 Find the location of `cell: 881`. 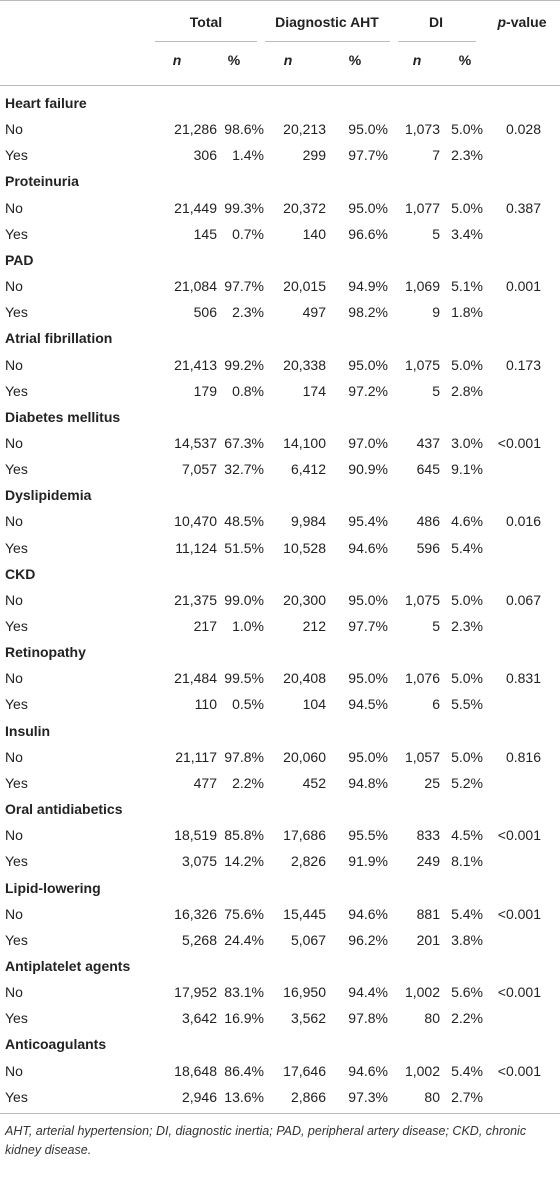

cell: 881 is located at coordinates (428, 913).